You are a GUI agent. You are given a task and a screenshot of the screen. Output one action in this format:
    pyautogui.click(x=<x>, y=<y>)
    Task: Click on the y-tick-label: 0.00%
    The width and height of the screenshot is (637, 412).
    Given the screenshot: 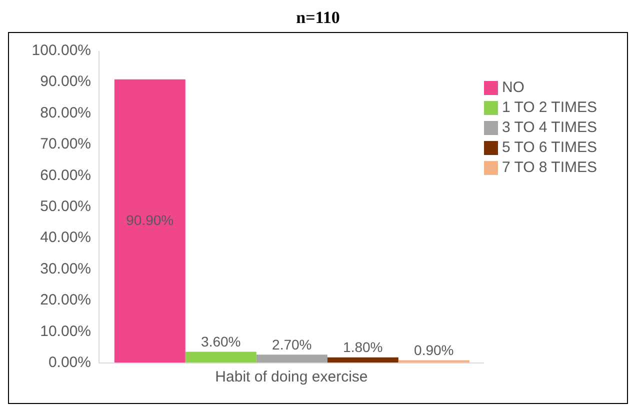 What is the action you would take?
    pyautogui.click(x=69, y=362)
    